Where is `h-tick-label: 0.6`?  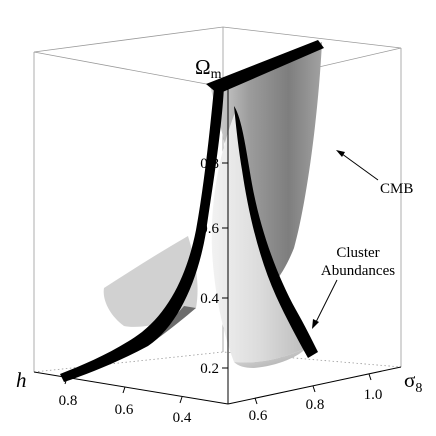
h-tick-label: 0.6 is located at coordinates (124, 410).